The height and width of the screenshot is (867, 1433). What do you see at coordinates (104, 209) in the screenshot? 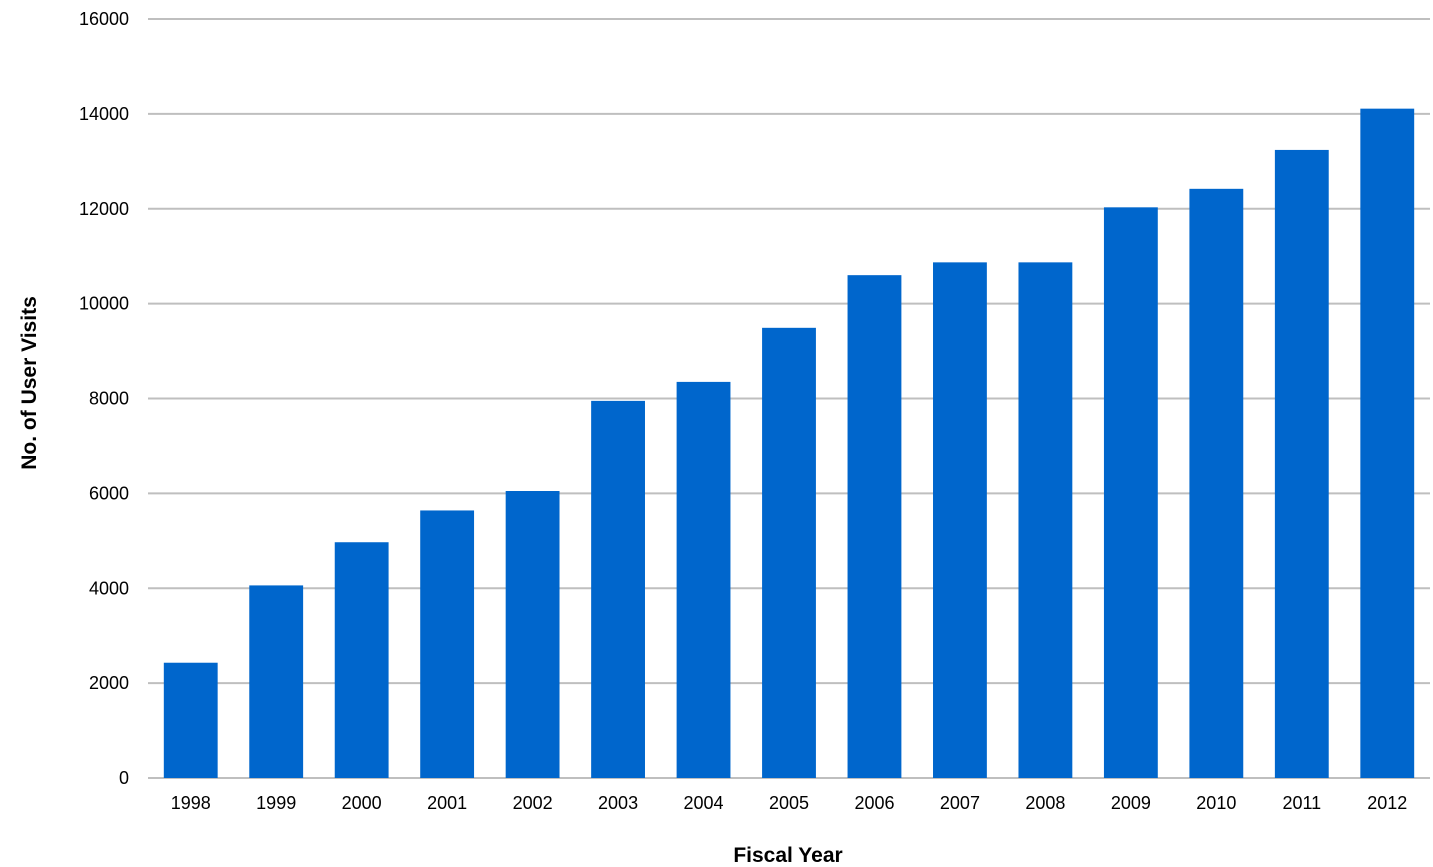
I see `y-tick-label: 12000` at bounding box center [104, 209].